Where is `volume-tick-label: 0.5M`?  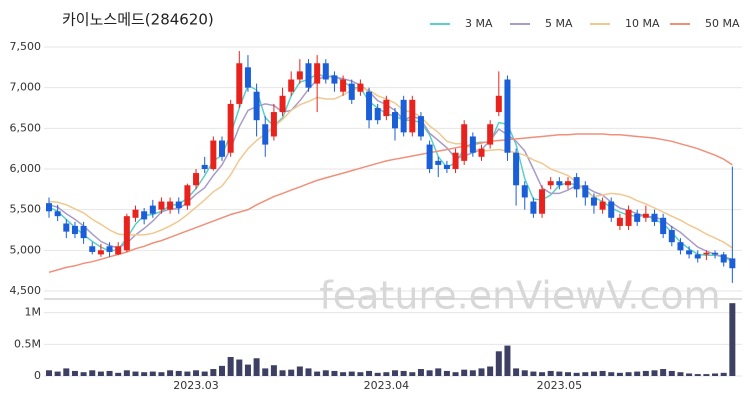 volume-tick-label: 0.5M is located at coordinates (27, 343).